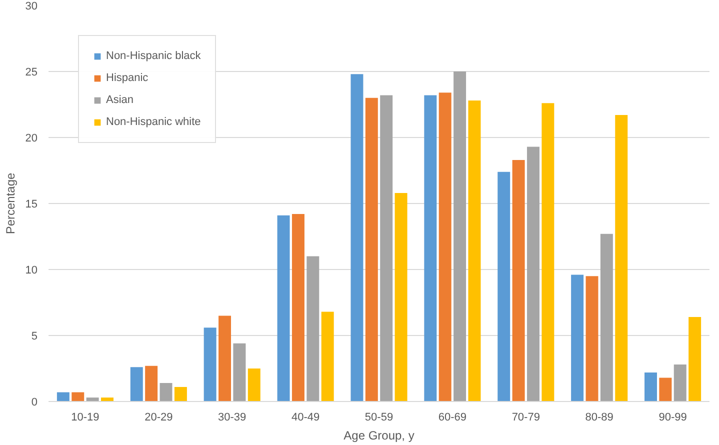  What do you see at coordinates (379, 435) in the screenshot?
I see `x-axis-title: Age Group, y` at bounding box center [379, 435].